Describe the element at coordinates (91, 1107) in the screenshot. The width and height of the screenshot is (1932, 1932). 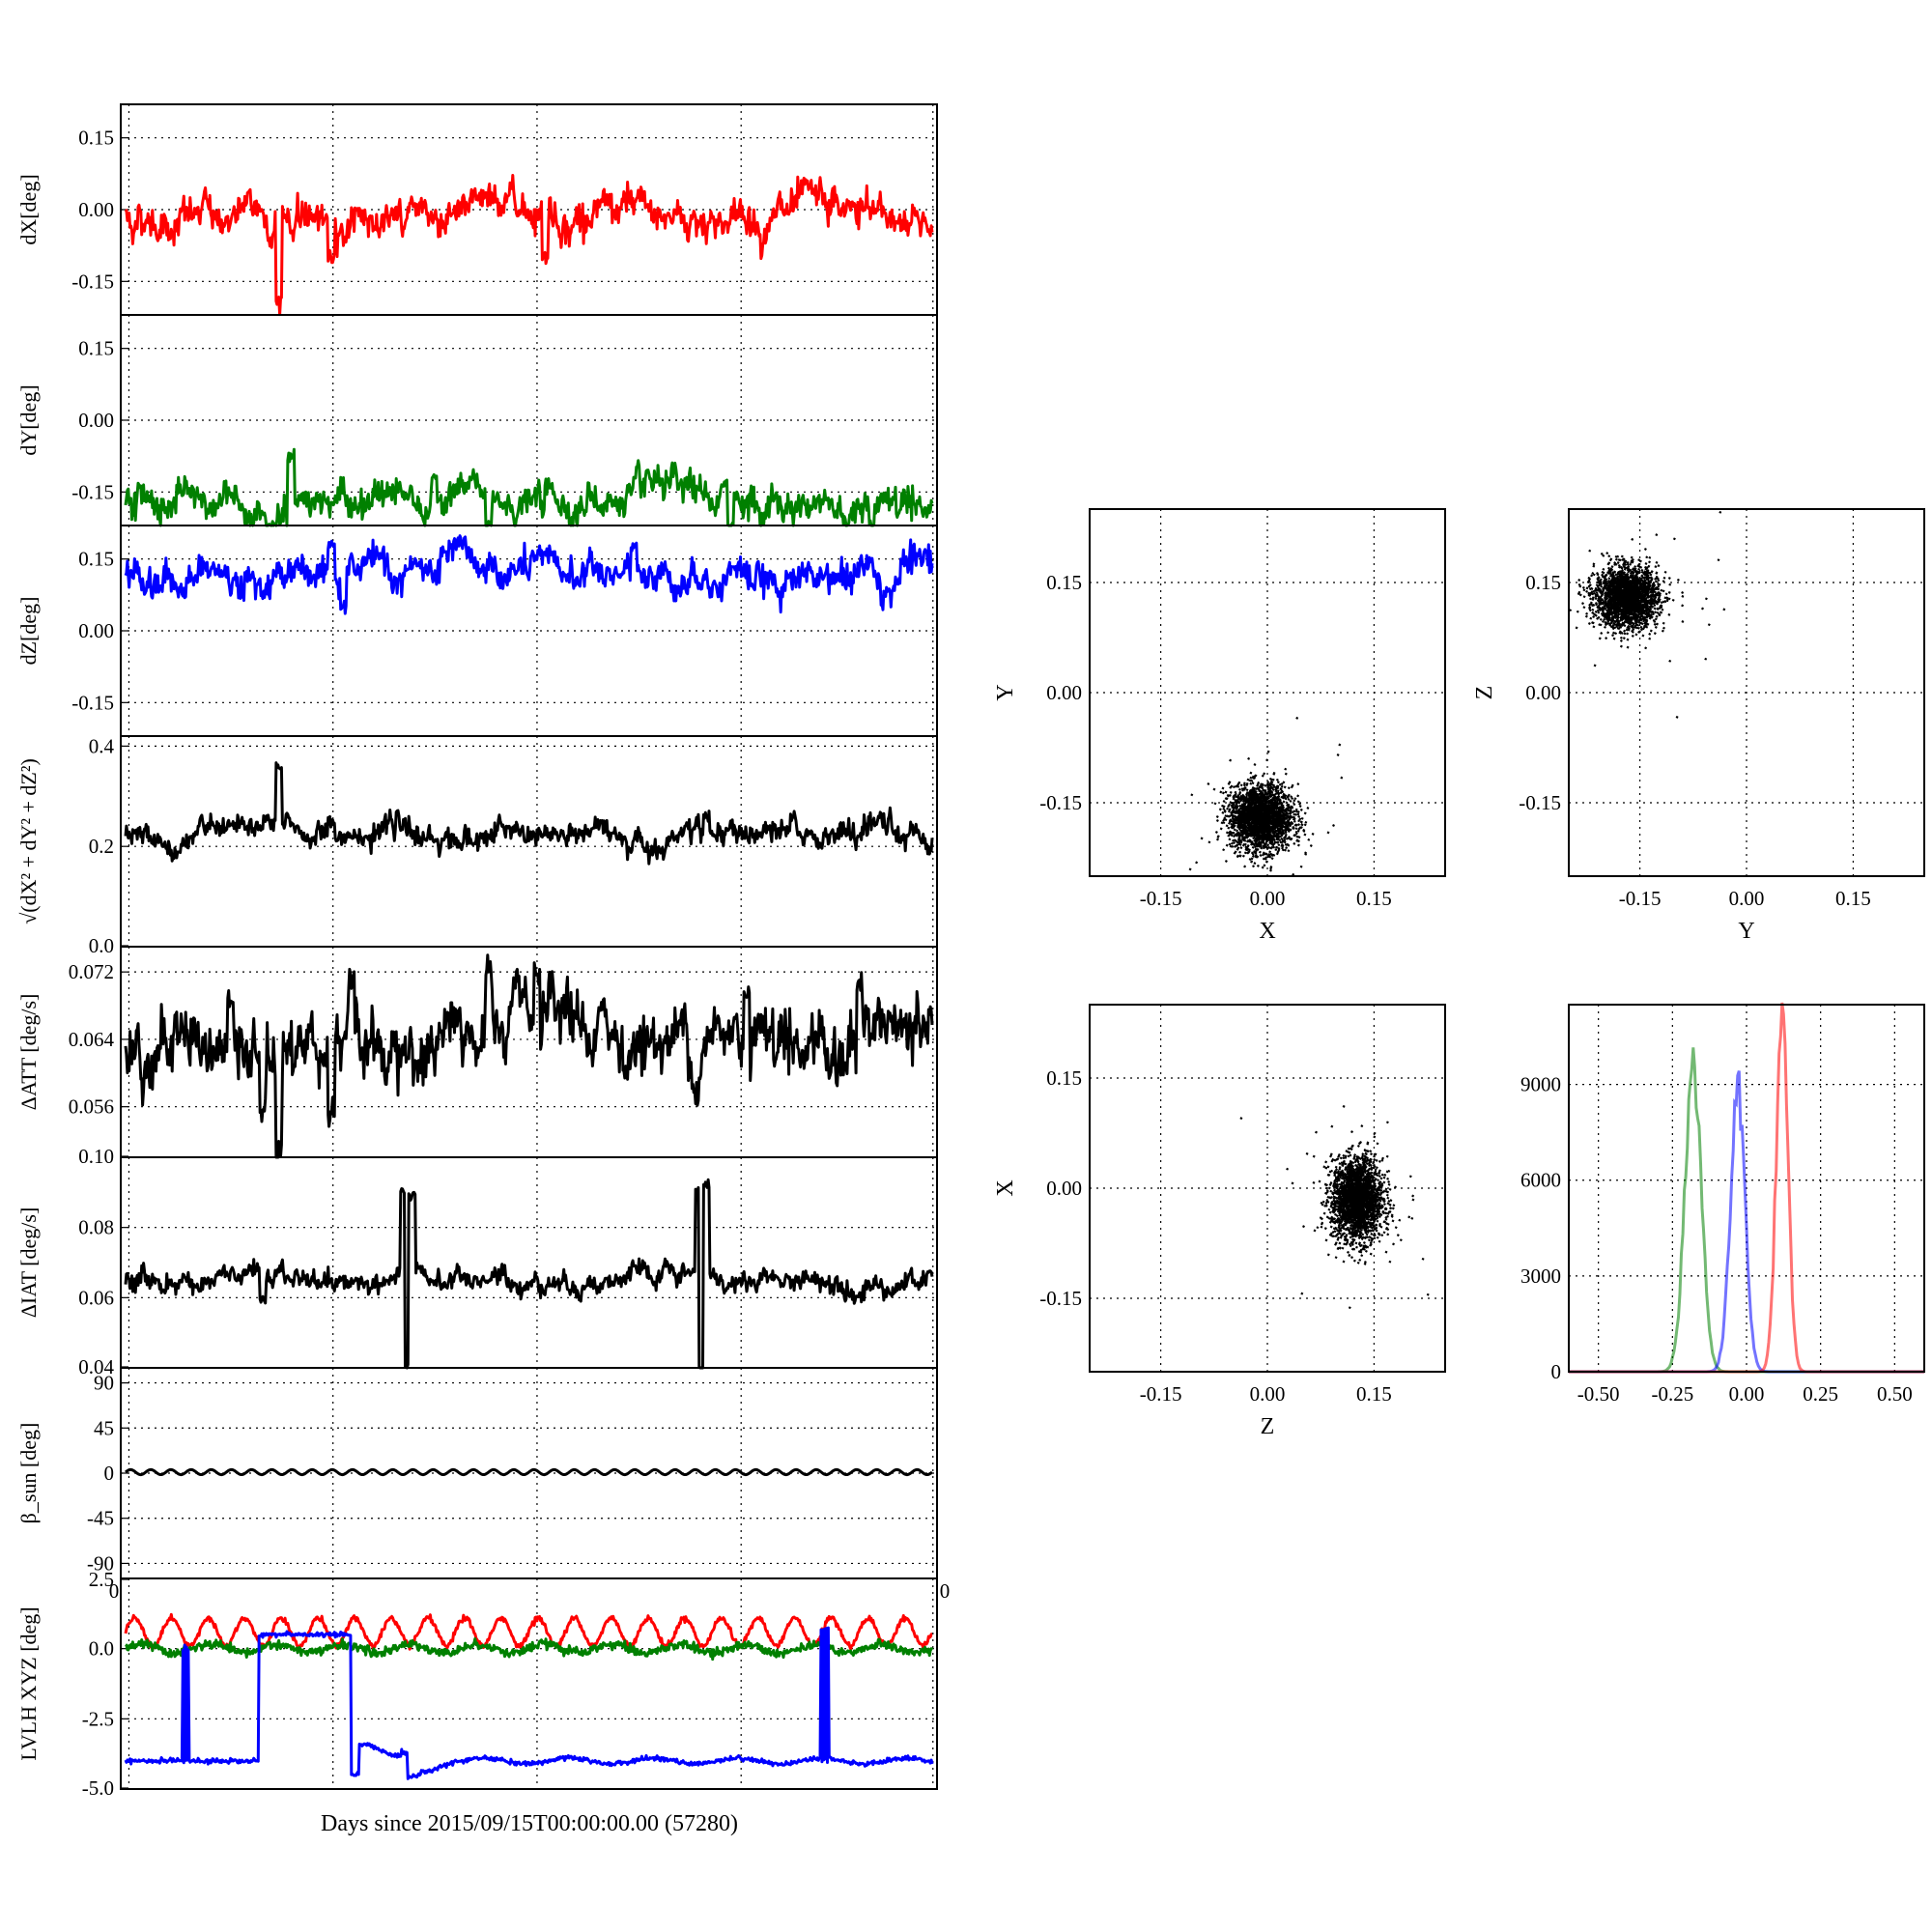
I see `y-tick-label: 0.056` at that location.